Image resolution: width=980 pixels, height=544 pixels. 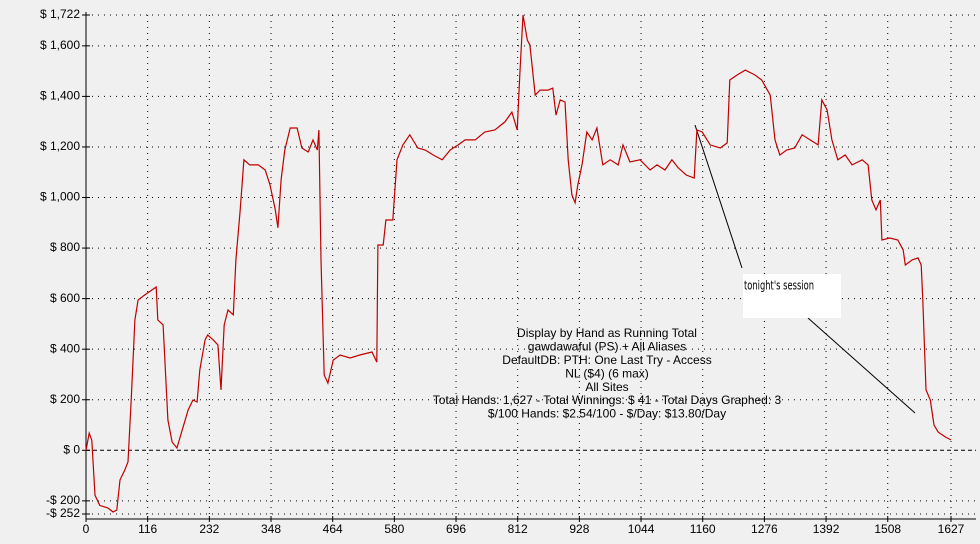 What do you see at coordinates (579, 529) in the screenshot?
I see `x-tick-label: 928` at bounding box center [579, 529].